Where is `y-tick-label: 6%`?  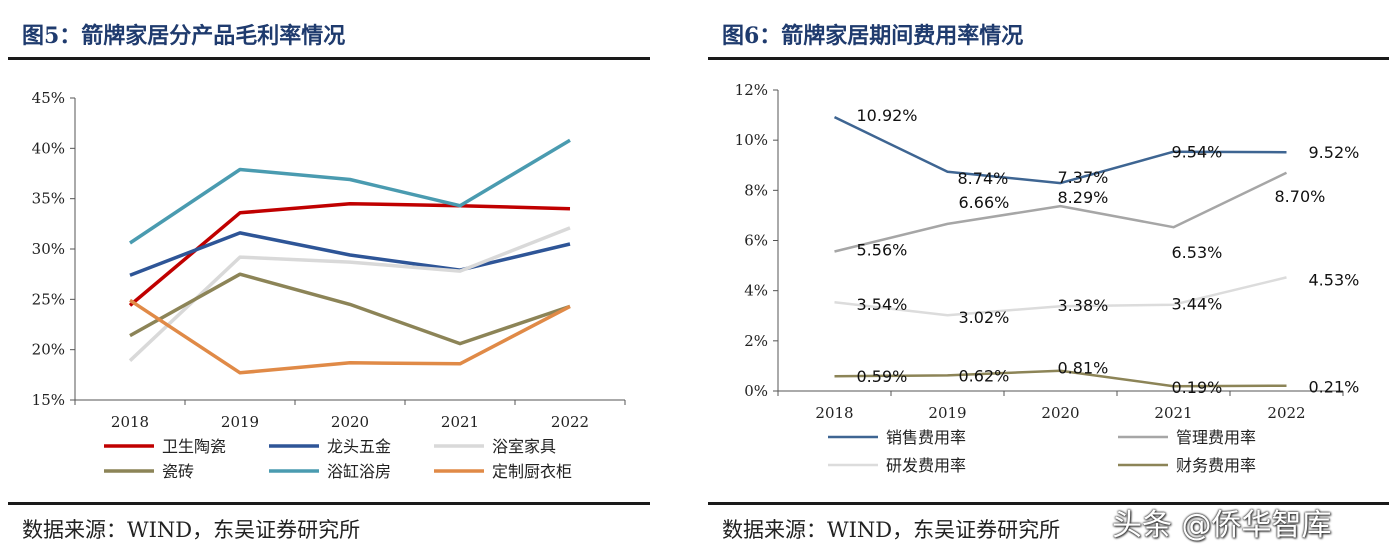
y-tick-label: 6% is located at coordinates (756, 241).